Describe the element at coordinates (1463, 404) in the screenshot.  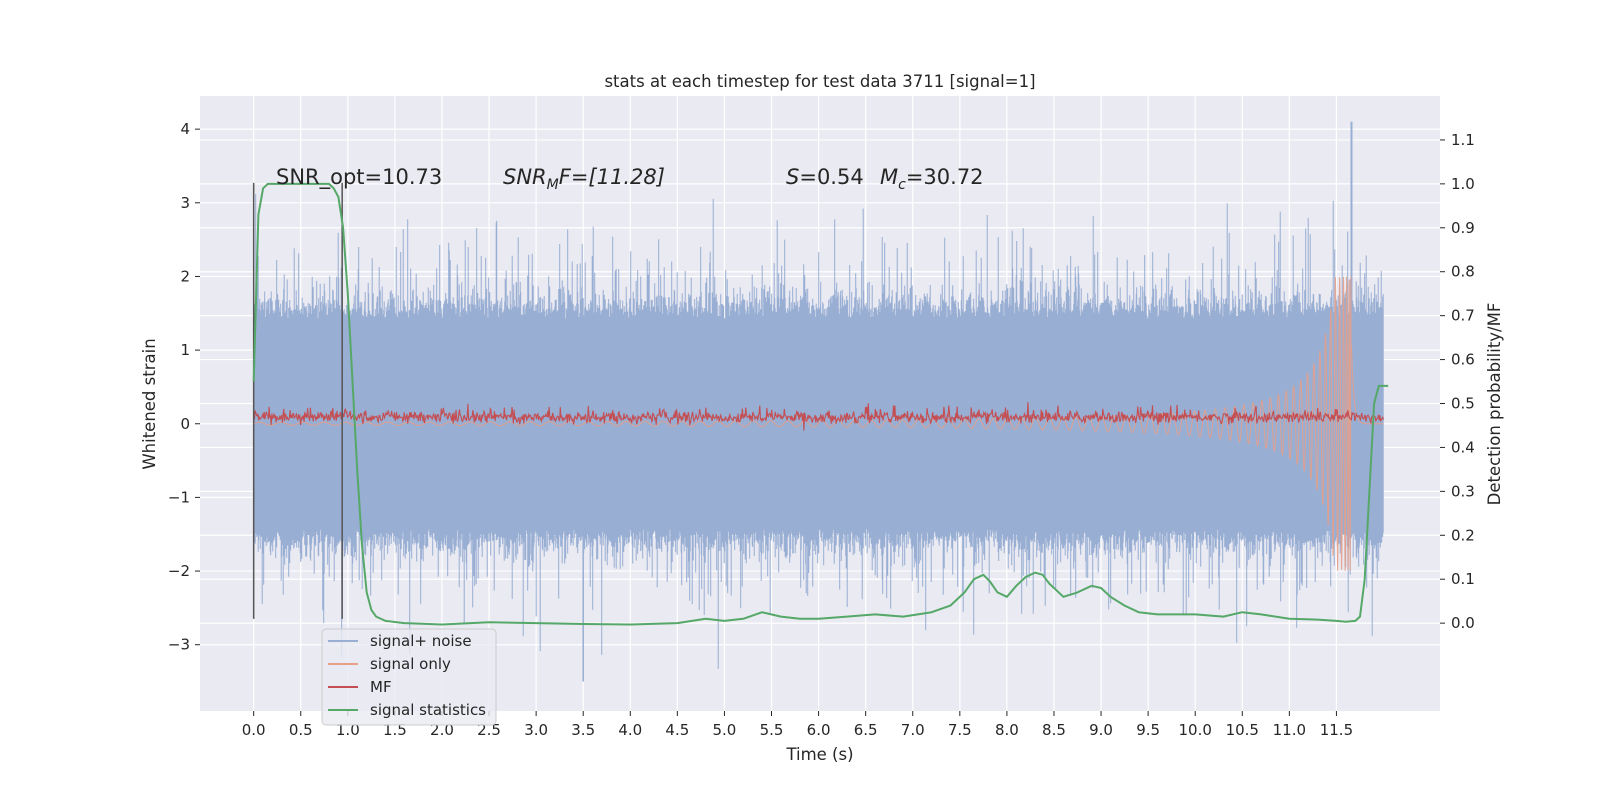
I see `right-y-tick-label: 0.5` at that location.